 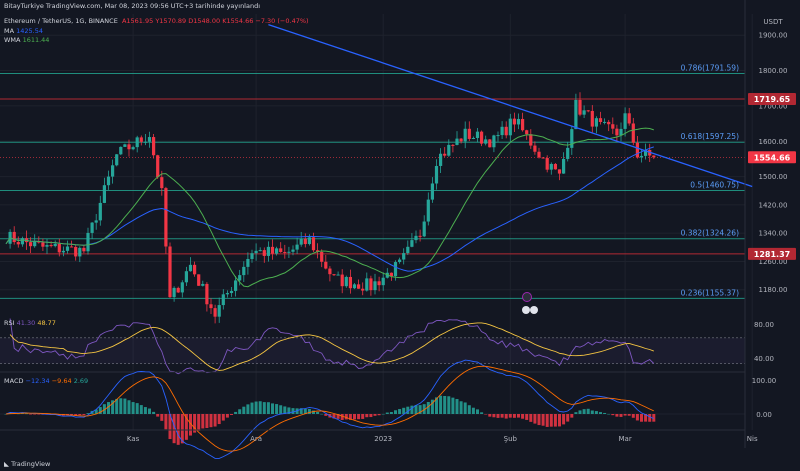 I want to click on brand-name: TradingView, so click(x=31, y=464).